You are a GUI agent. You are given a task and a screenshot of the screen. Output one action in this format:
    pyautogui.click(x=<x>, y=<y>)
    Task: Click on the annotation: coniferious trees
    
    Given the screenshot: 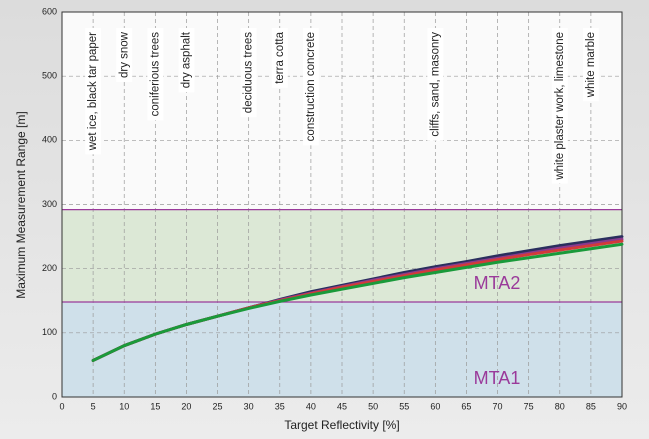 What is the action you would take?
    pyautogui.click(x=155, y=74)
    